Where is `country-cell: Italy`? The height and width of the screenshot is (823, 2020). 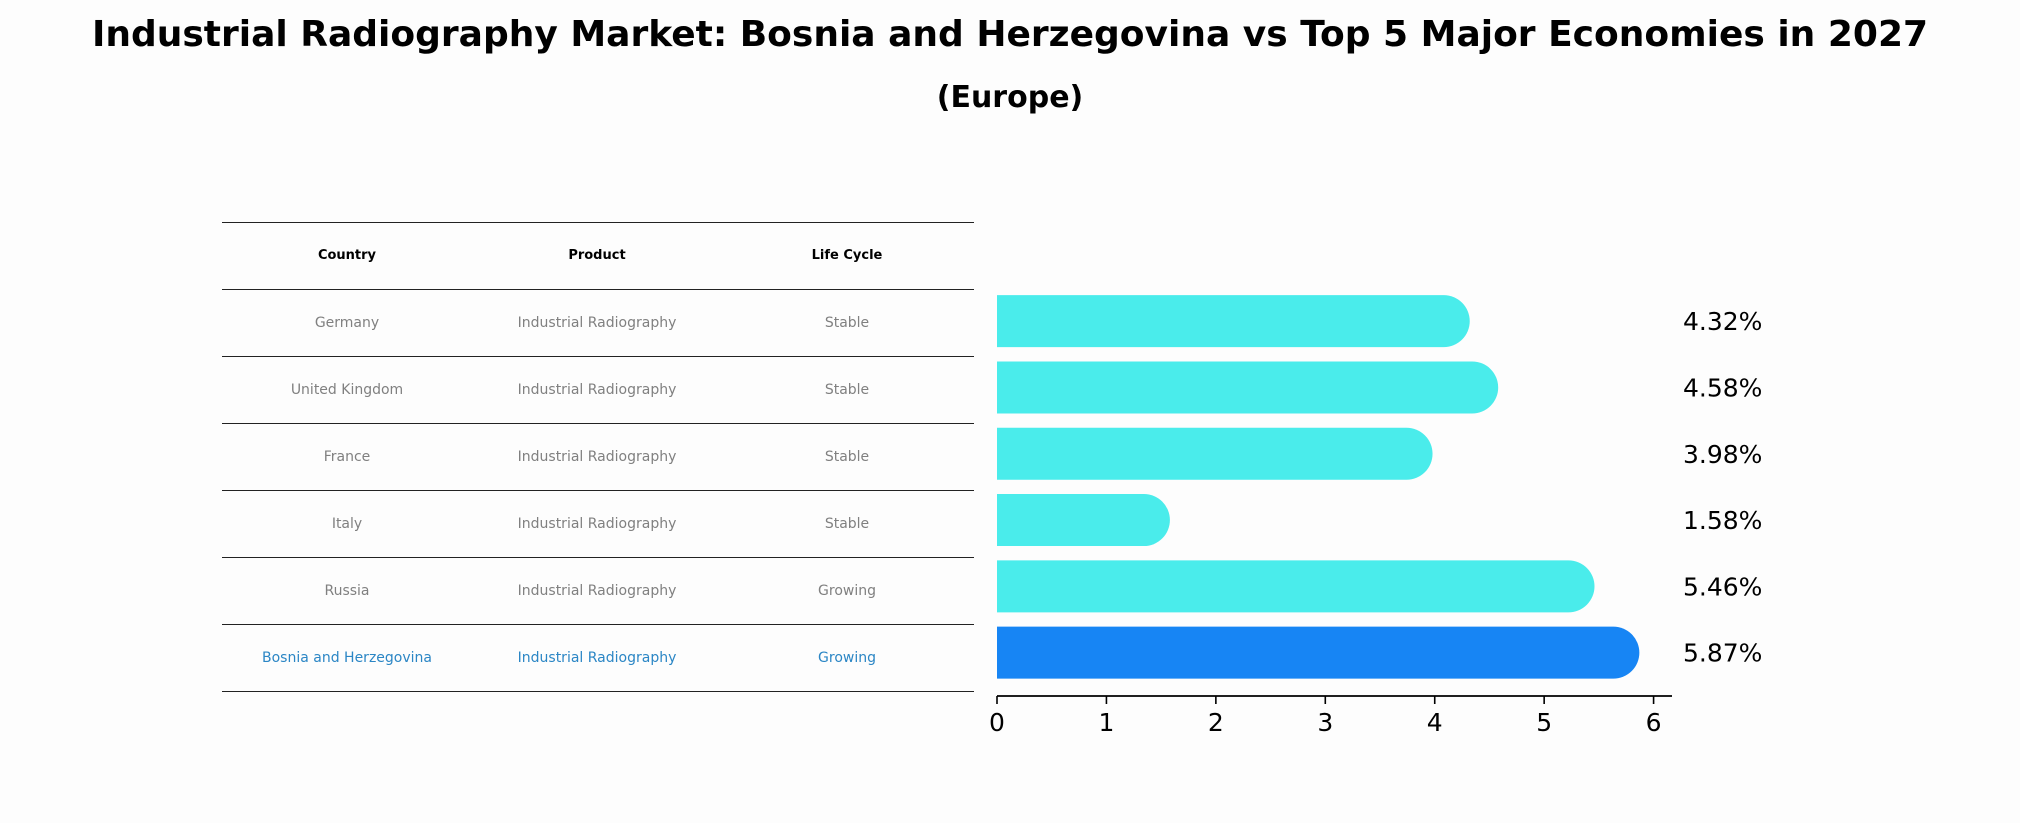 country-cell: Italy is located at coordinates (347, 524).